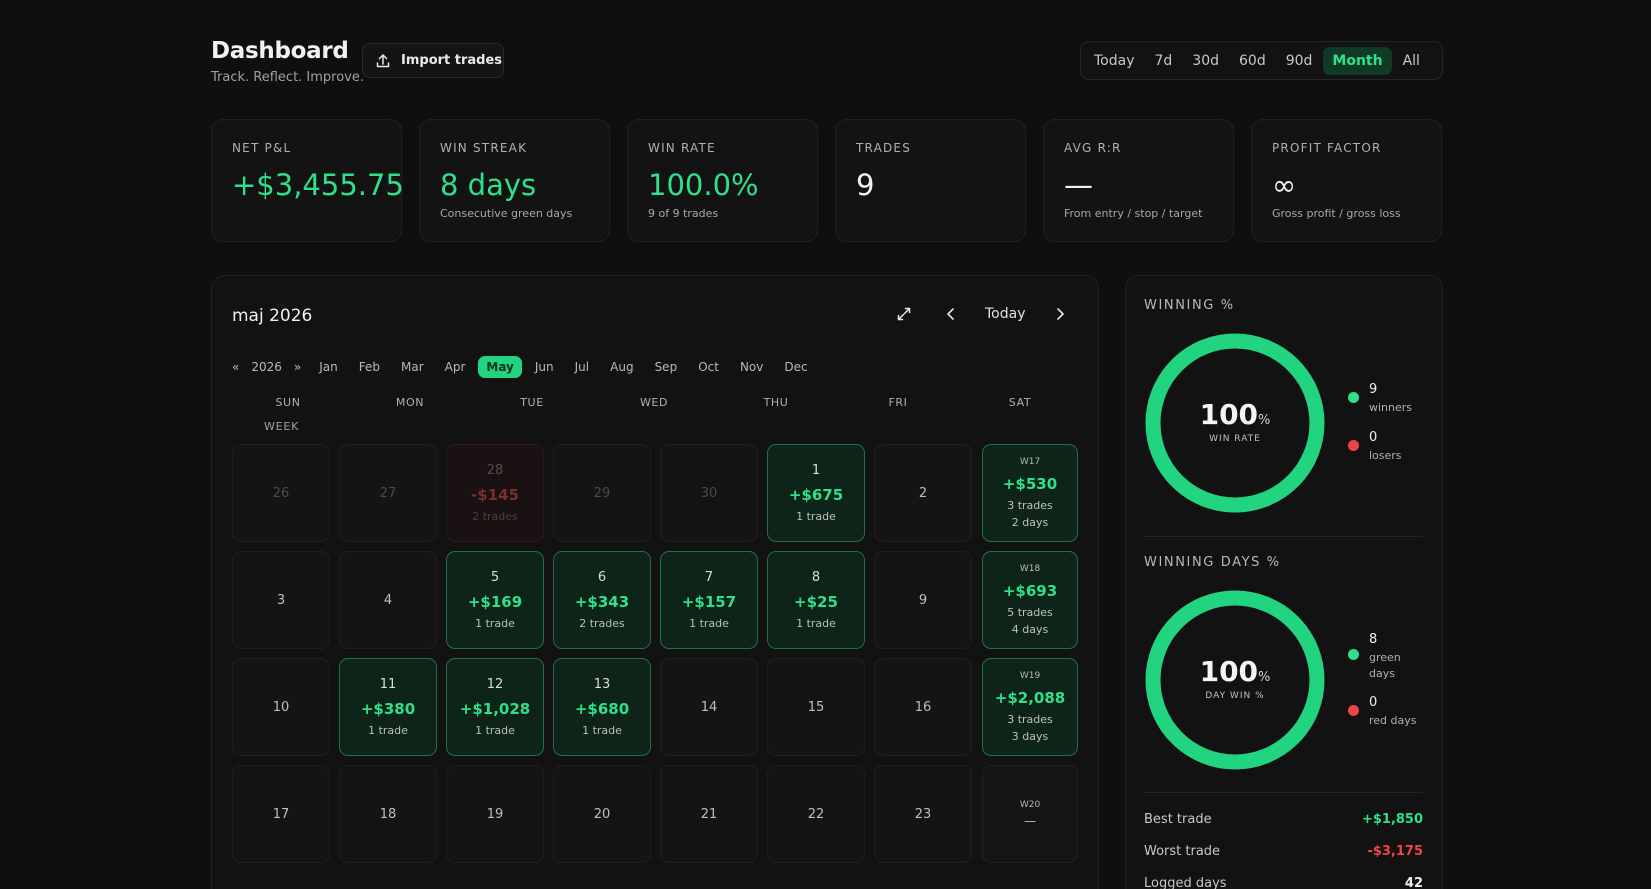 The height and width of the screenshot is (889, 1651). Describe the element at coordinates (816, 707) in the screenshot. I see `calendar-day: 15` at that location.